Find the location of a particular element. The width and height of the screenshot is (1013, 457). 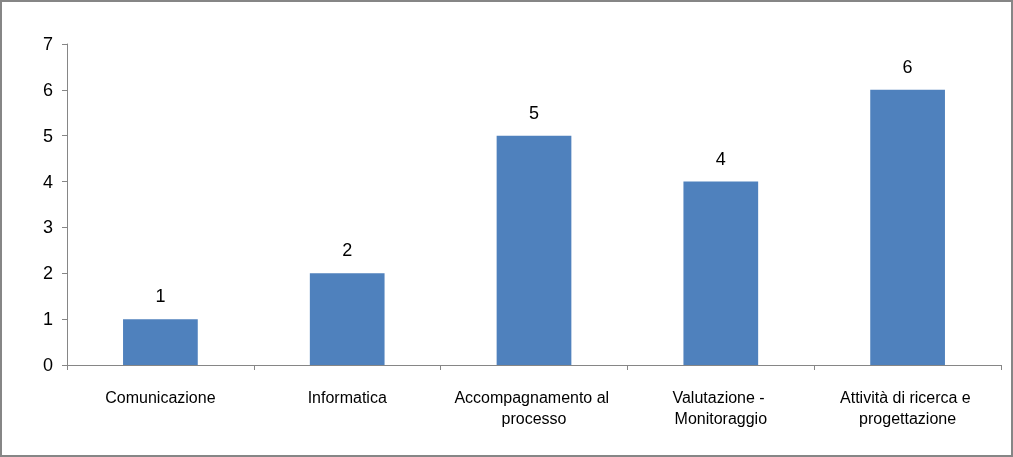

y-tick-label: 3 is located at coordinates (47, 227).